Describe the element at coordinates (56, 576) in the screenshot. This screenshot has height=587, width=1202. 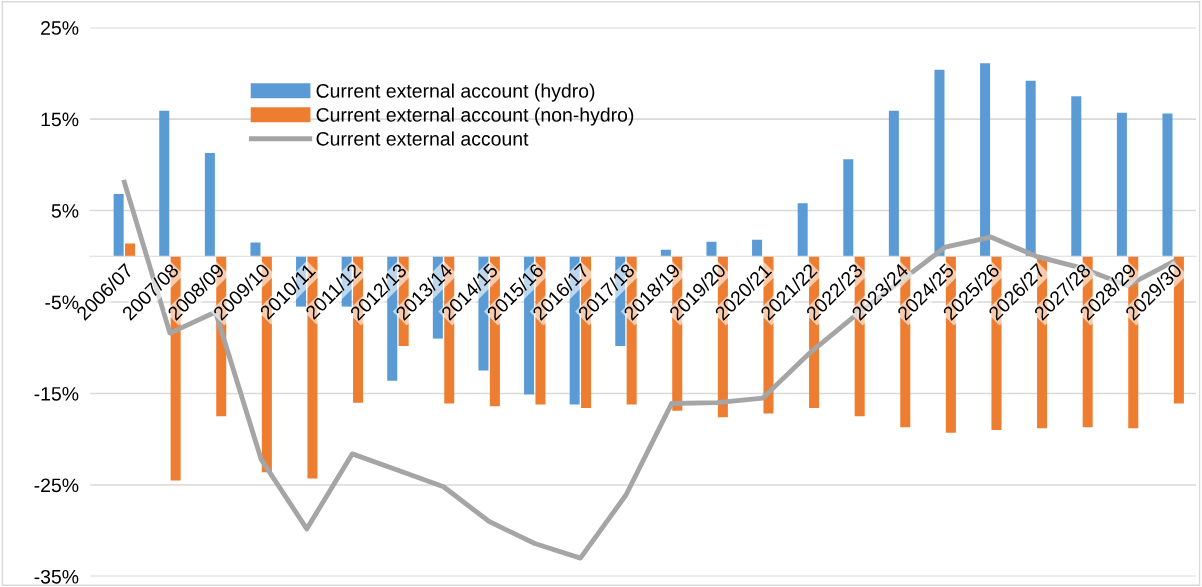
I see `y-tick-label: -35%` at that location.